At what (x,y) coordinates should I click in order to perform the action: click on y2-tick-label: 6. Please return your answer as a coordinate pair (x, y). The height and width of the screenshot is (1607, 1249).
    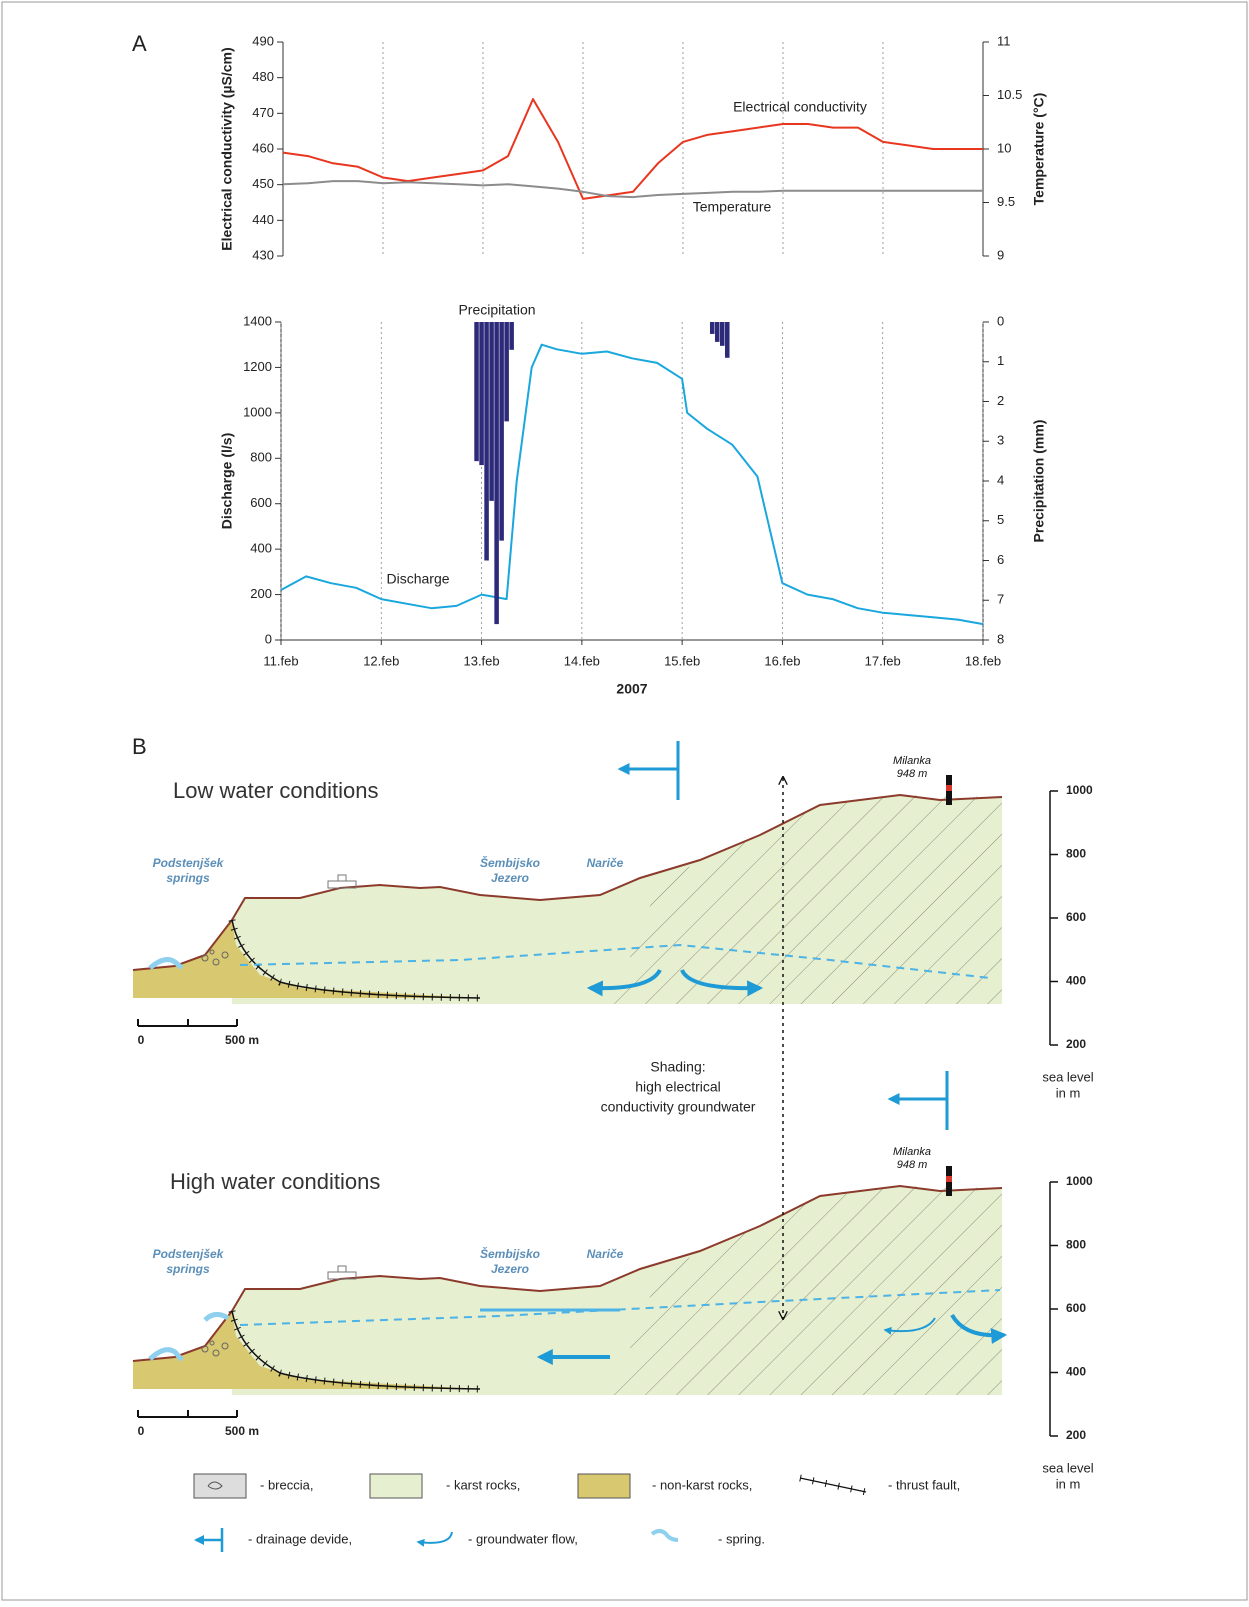
    Looking at the image, I should click on (1000, 559).